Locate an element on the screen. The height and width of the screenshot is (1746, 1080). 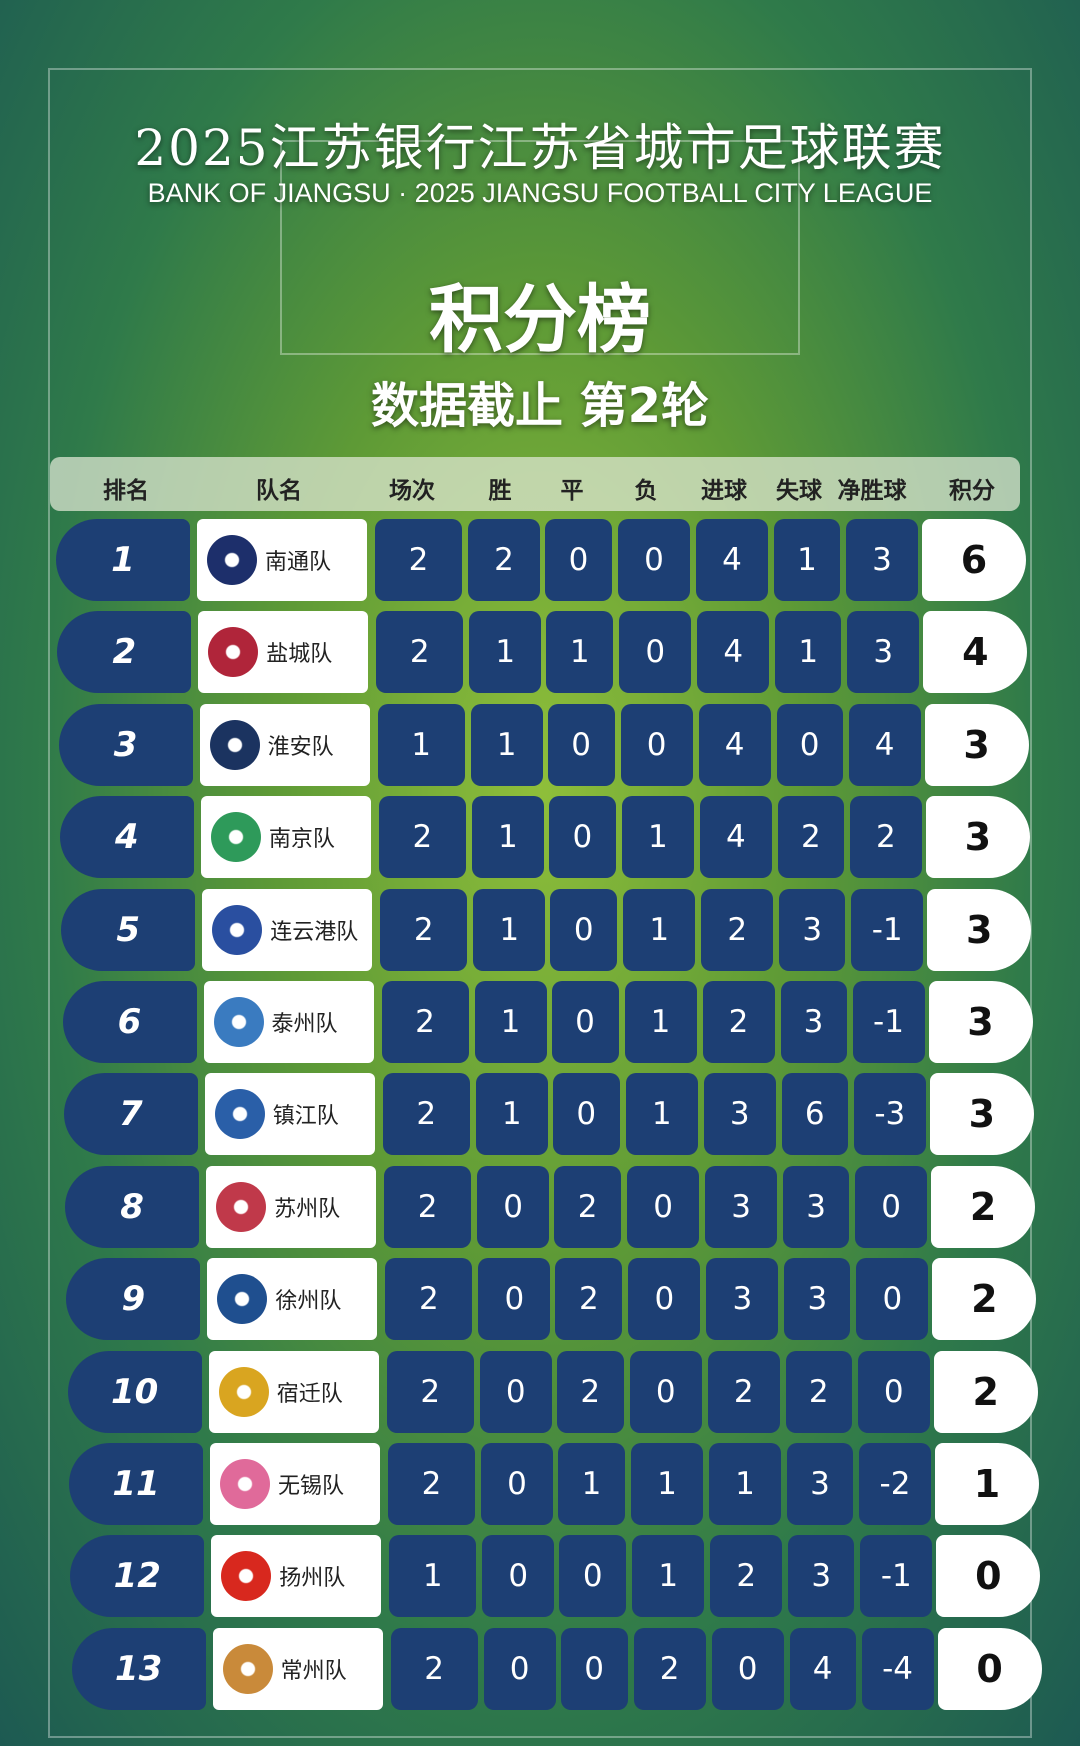
cell-ga: 1 is located at coordinates (808, 652).